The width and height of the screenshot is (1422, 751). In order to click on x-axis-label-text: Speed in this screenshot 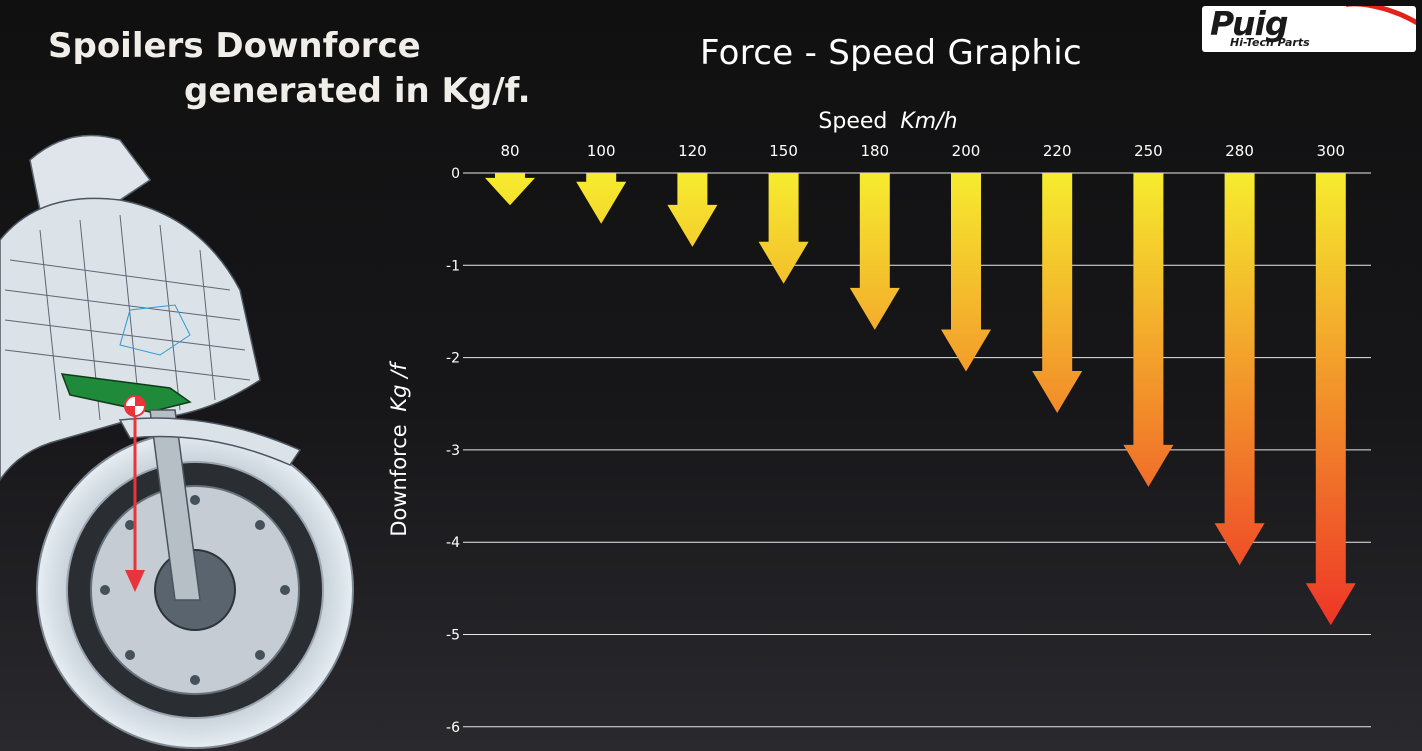, I will do `click(852, 121)`.